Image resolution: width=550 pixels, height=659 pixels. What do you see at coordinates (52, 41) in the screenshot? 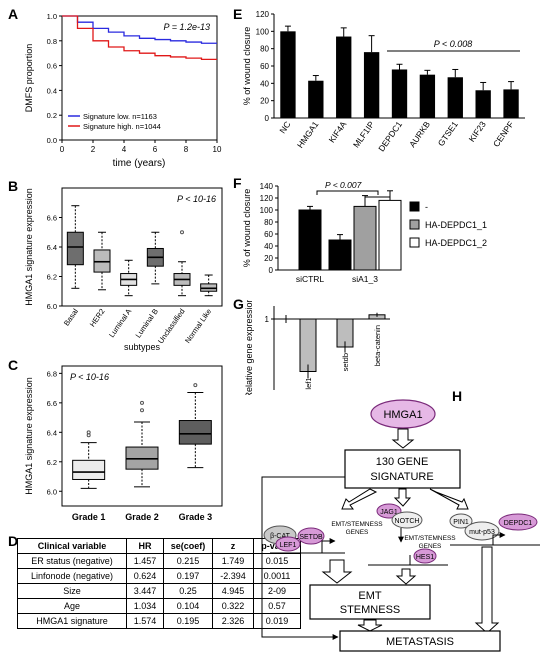
I see `y-tick-label: 0.8` at bounding box center [52, 41].